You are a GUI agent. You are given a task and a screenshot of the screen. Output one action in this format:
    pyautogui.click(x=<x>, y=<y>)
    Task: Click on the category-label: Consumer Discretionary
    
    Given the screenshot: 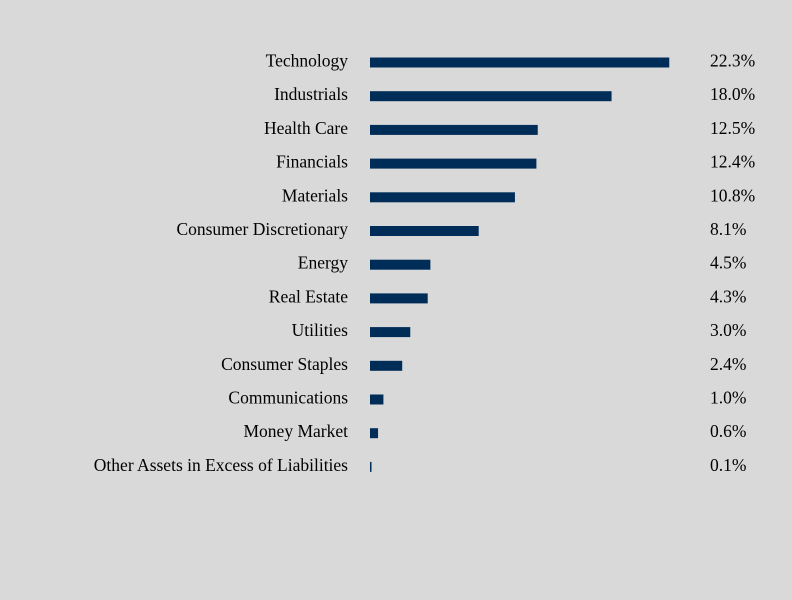 What is the action you would take?
    pyautogui.click(x=262, y=229)
    